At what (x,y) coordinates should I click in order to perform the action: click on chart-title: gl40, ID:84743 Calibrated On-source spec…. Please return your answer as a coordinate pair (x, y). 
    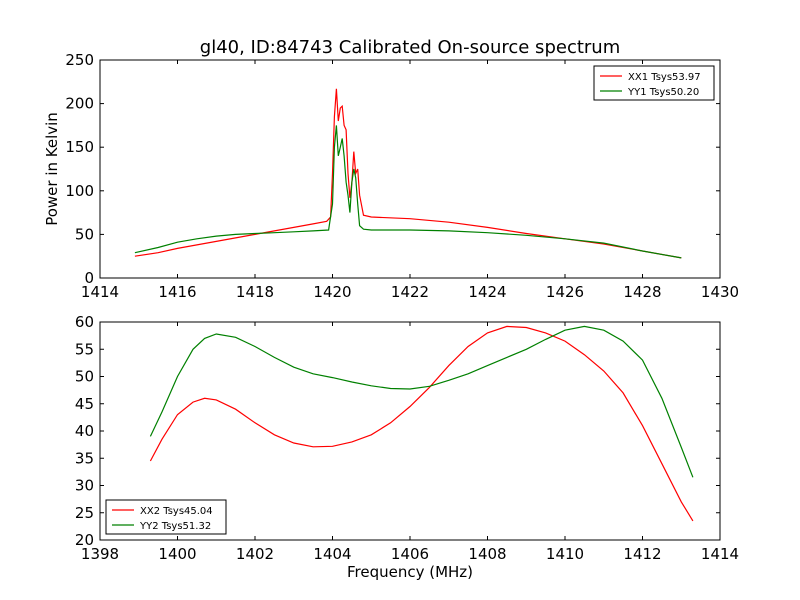
    Looking at the image, I should click on (410, 47).